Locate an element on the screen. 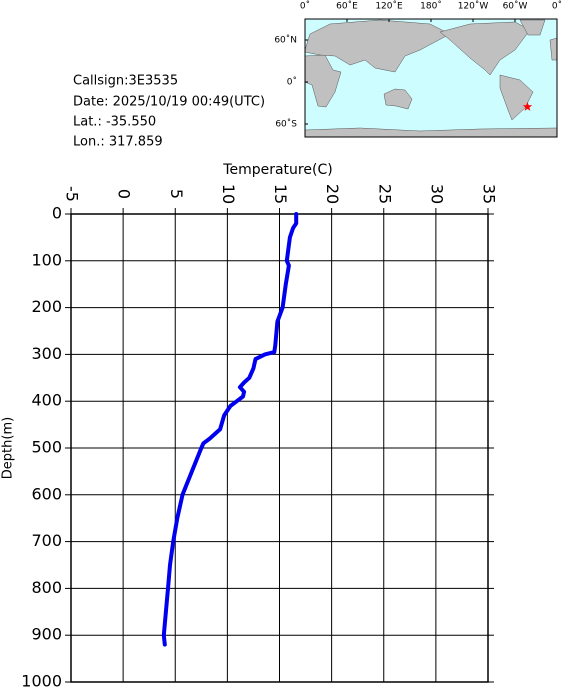 This screenshot has height=694, width=564. greenland is located at coordinates (532, 27).